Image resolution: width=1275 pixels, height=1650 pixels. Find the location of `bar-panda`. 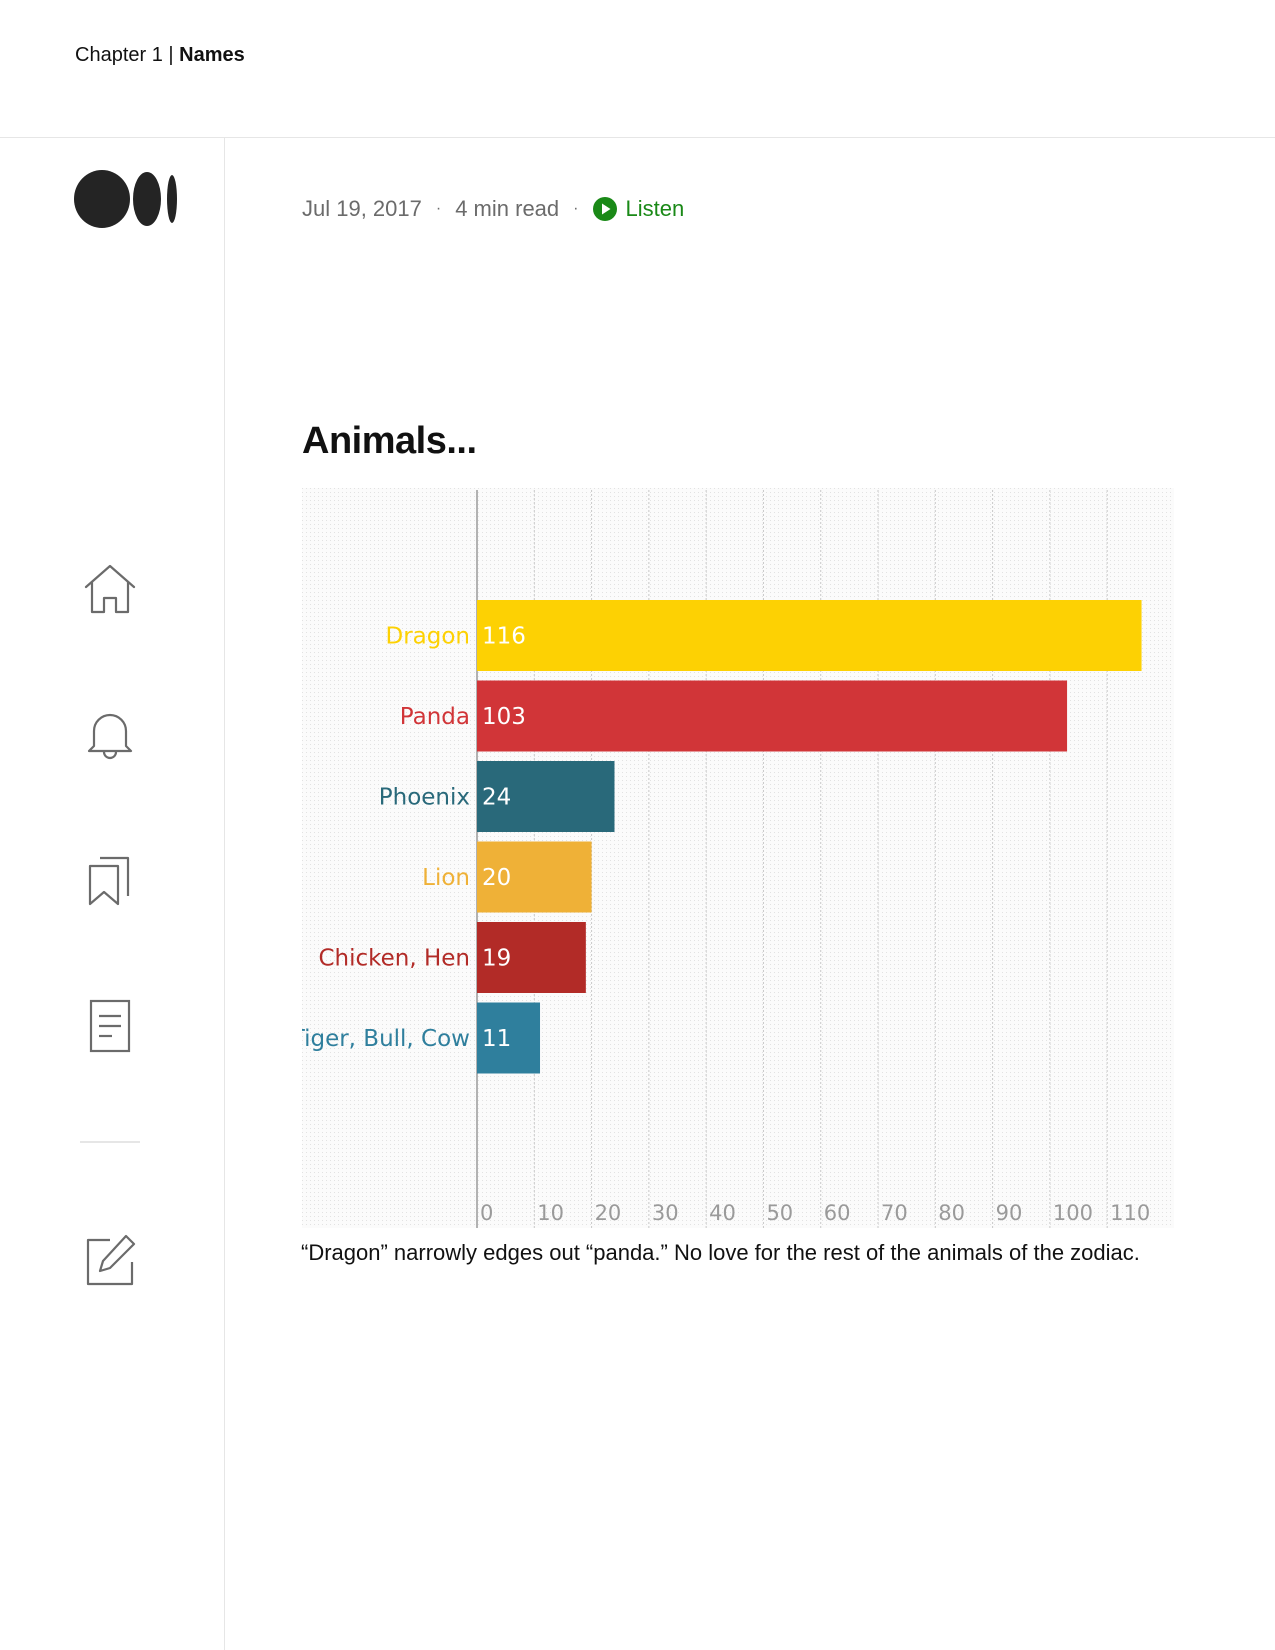

bar-panda is located at coordinates (772, 716).